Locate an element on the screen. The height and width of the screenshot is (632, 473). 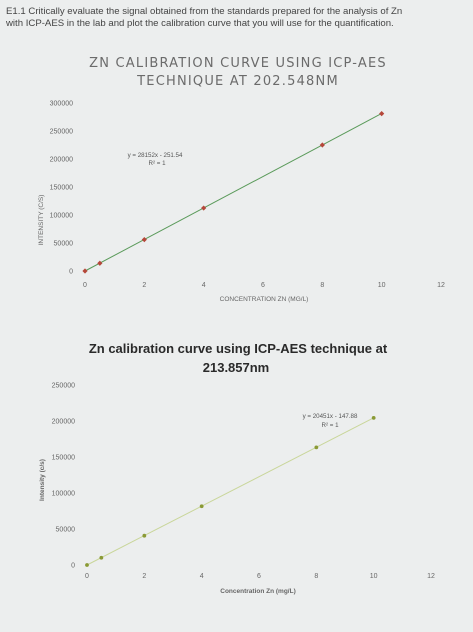
c1-ytick-label: 100000 is located at coordinates (61, 216).